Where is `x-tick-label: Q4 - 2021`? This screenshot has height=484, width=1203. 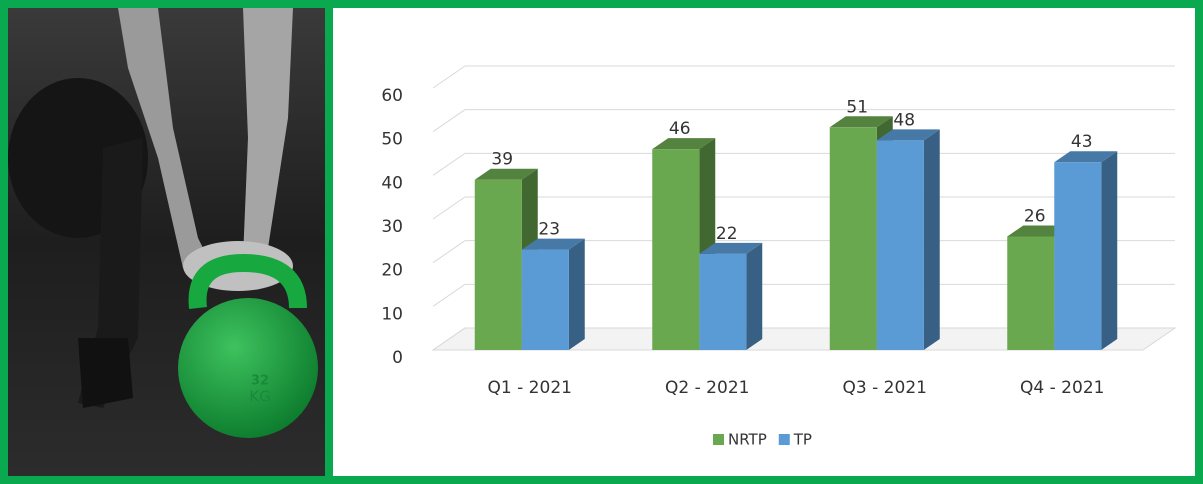
x-tick-label: Q4 - 2021 is located at coordinates (1062, 388).